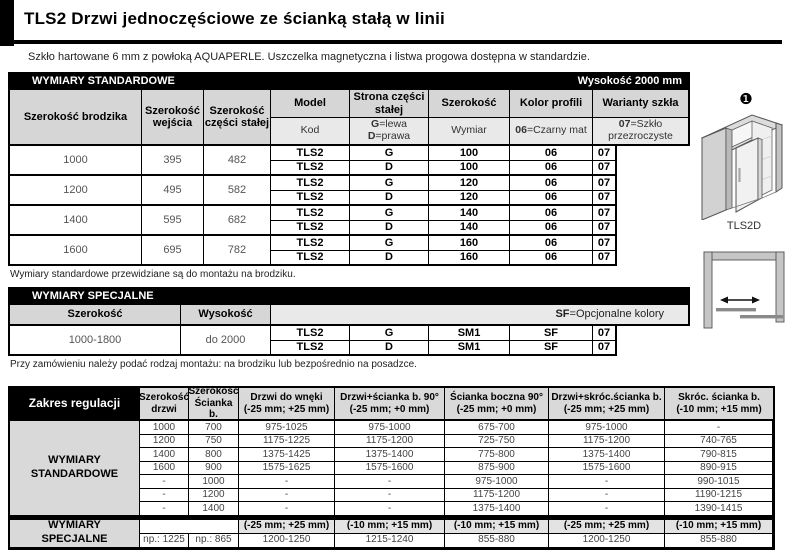 The height and width of the screenshot is (553, 800). Describe the element at coordinates (497, 404) in the screenshot. I see `adj-col-5: Ścianka boczna 90° (-25 mm; +0 mm)` at that location.